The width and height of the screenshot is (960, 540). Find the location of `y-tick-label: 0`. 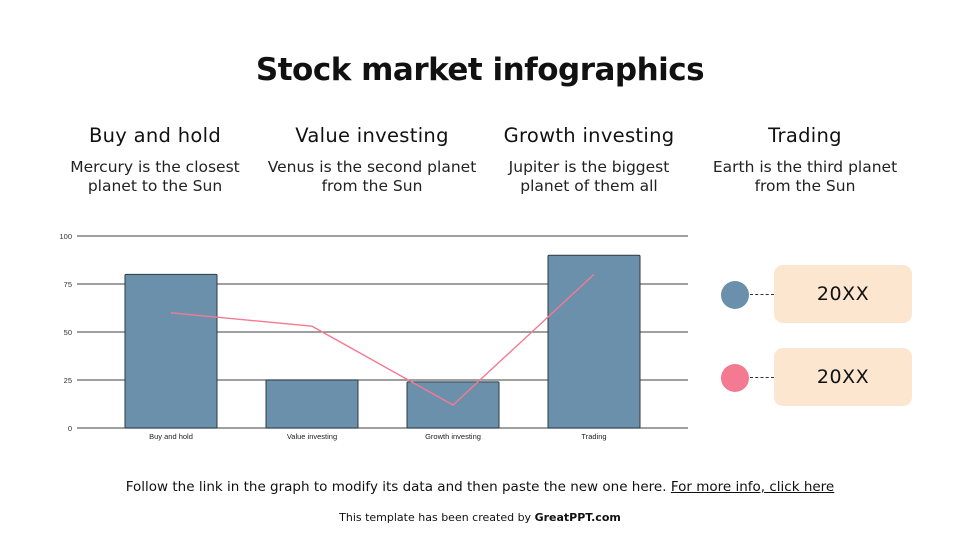

y-tick-label: 0 is located at coordinates (70, 428).